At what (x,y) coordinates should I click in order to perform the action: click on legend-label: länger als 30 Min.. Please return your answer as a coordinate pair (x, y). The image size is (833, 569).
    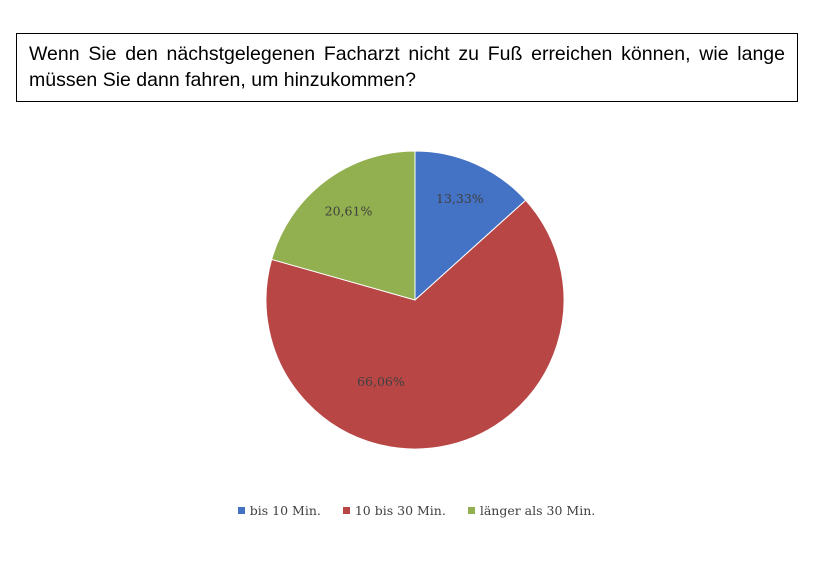
    Looking at the image, I should click on (537, 510).